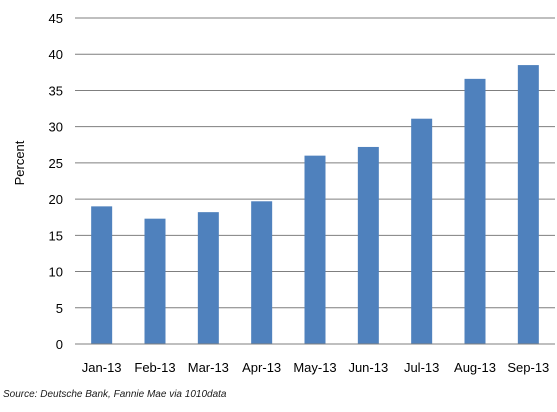  What do you see at coordinates (261, 367) in the screenshot?
I see `x-tick-label: Apr-13` at bounding box center [261, 367].